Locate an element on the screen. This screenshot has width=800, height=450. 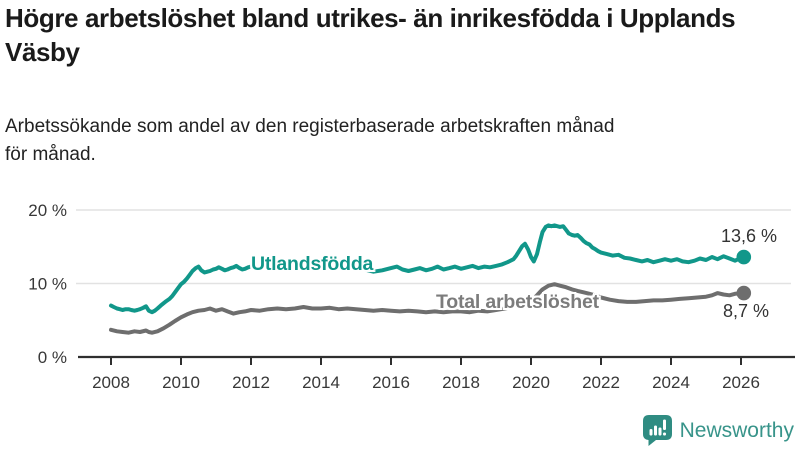
chart-subtitle-line-2: för månad. is located at coordinates (50, 154).